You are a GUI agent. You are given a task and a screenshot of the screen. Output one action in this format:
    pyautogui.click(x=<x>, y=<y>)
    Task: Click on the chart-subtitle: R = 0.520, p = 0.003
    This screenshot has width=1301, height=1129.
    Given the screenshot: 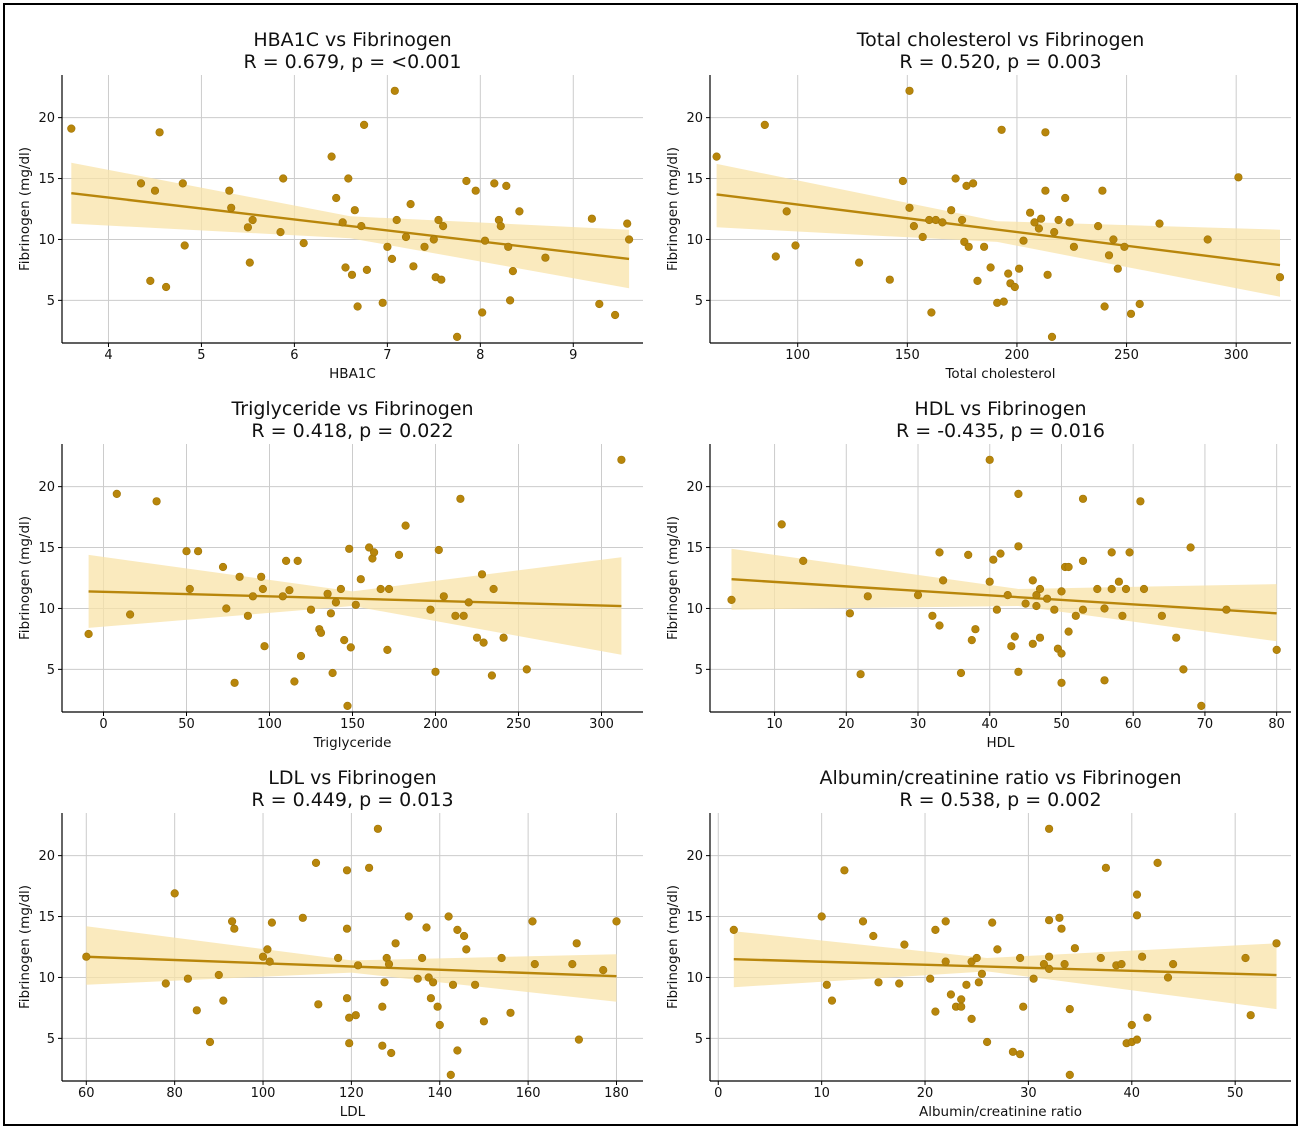 What is the action you would take?
    pyautogui.click(x=1000, y=62)
    